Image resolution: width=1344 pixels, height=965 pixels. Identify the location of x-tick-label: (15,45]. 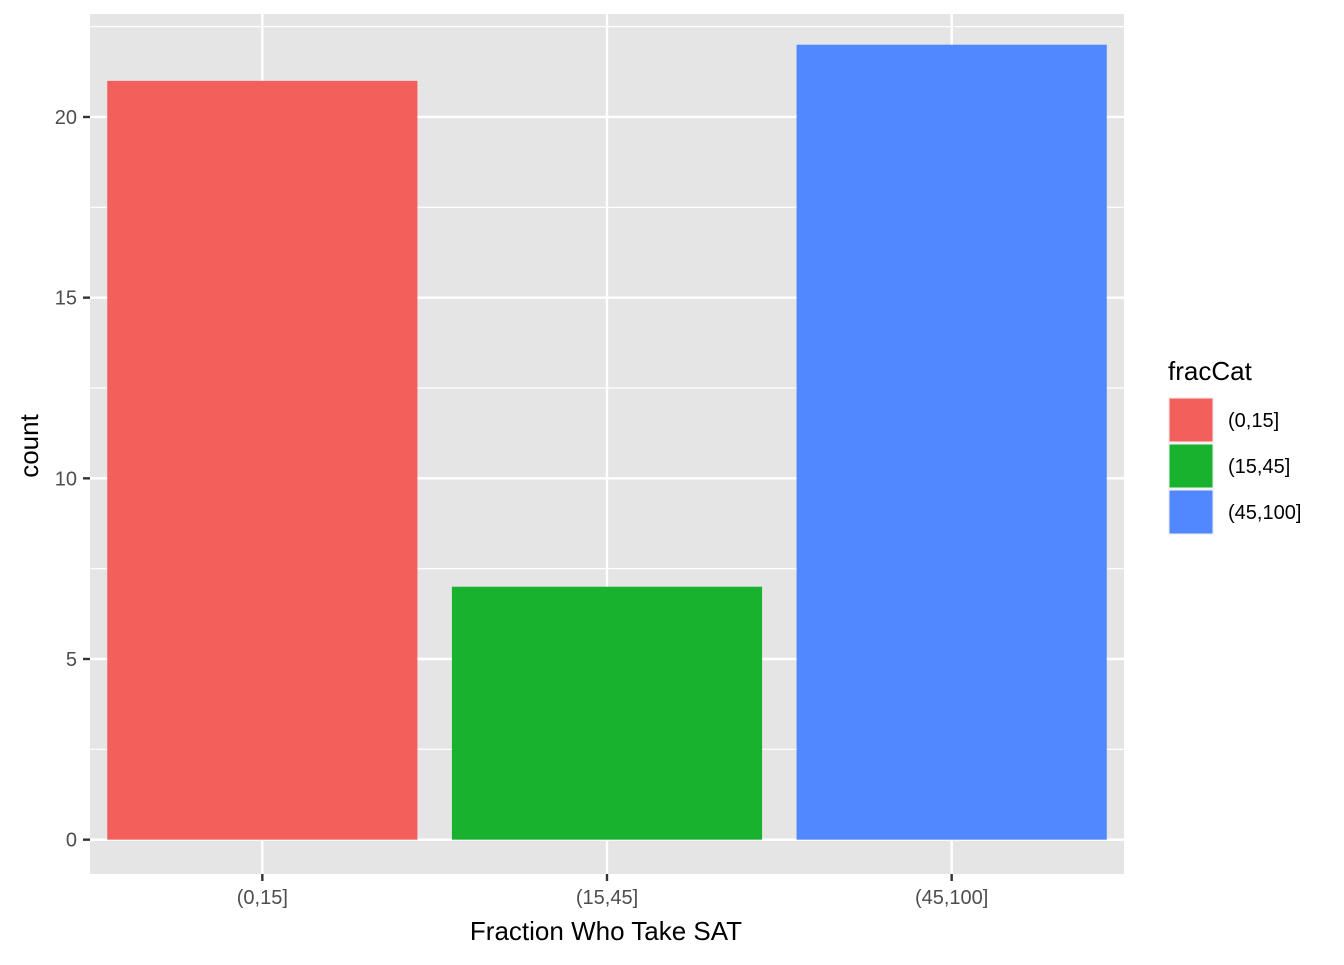
(607, 898).